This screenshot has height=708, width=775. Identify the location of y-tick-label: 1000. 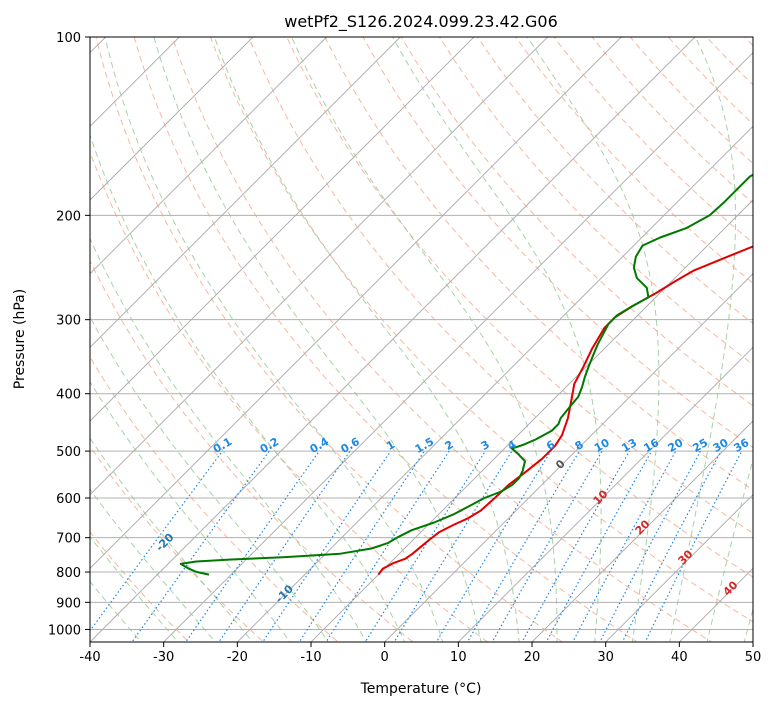
(64, 630).